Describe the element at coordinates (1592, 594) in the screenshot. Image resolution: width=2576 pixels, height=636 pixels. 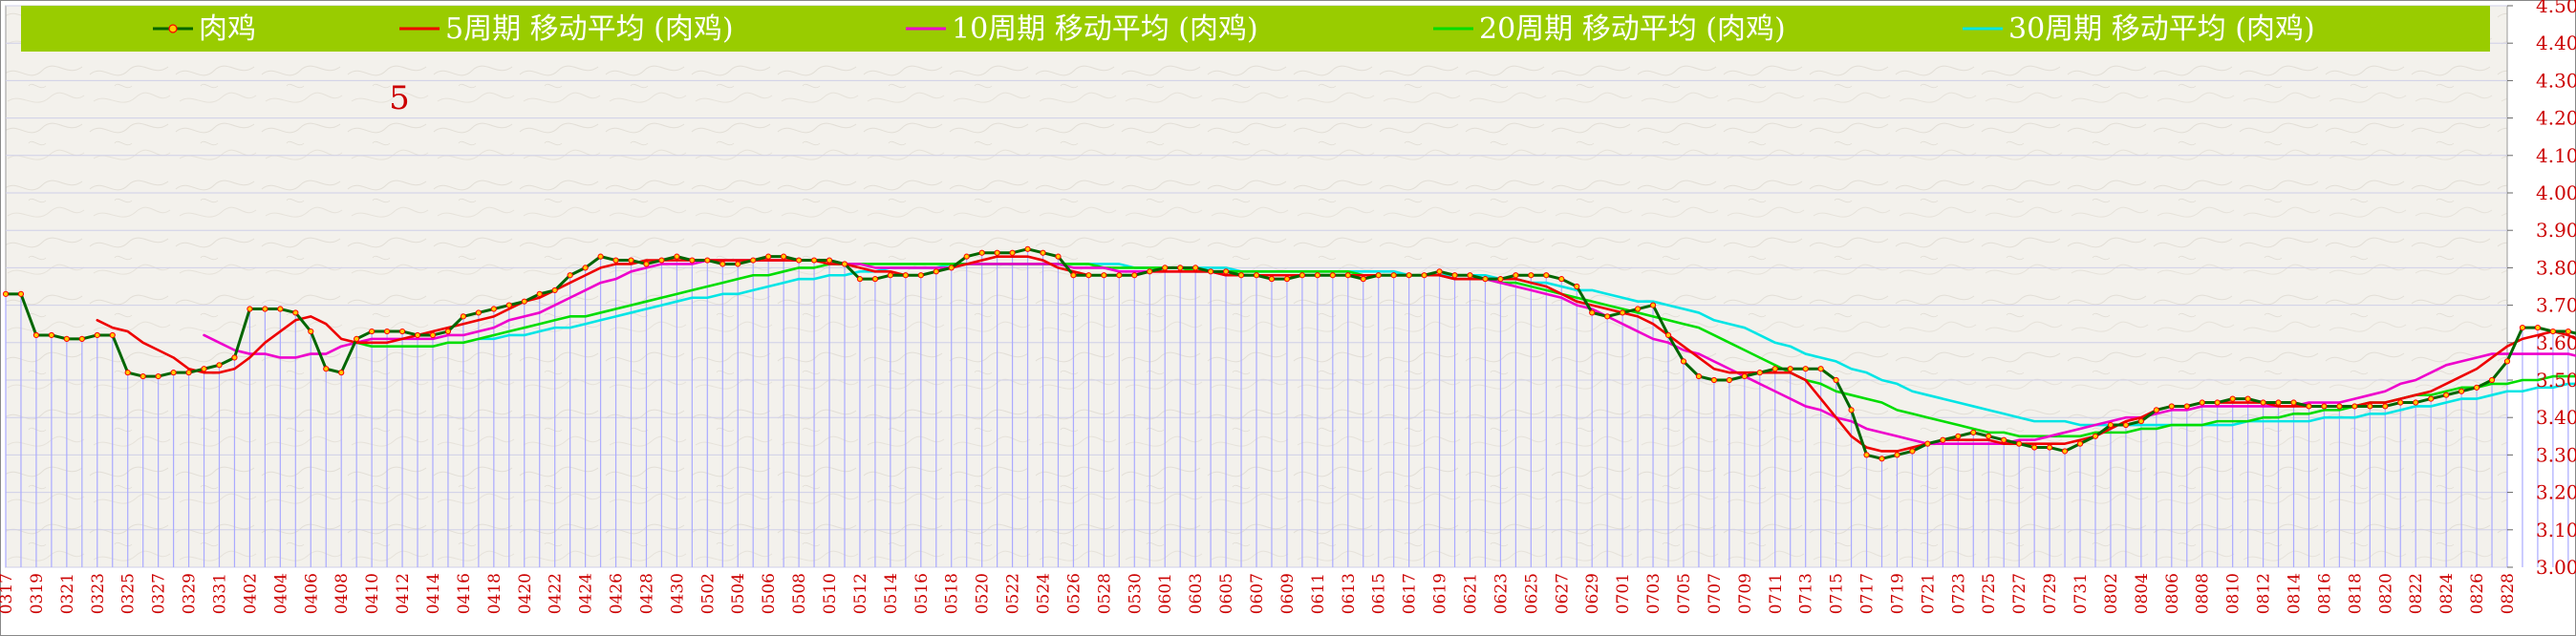
I see `x-tick-label: 0629` at that location.